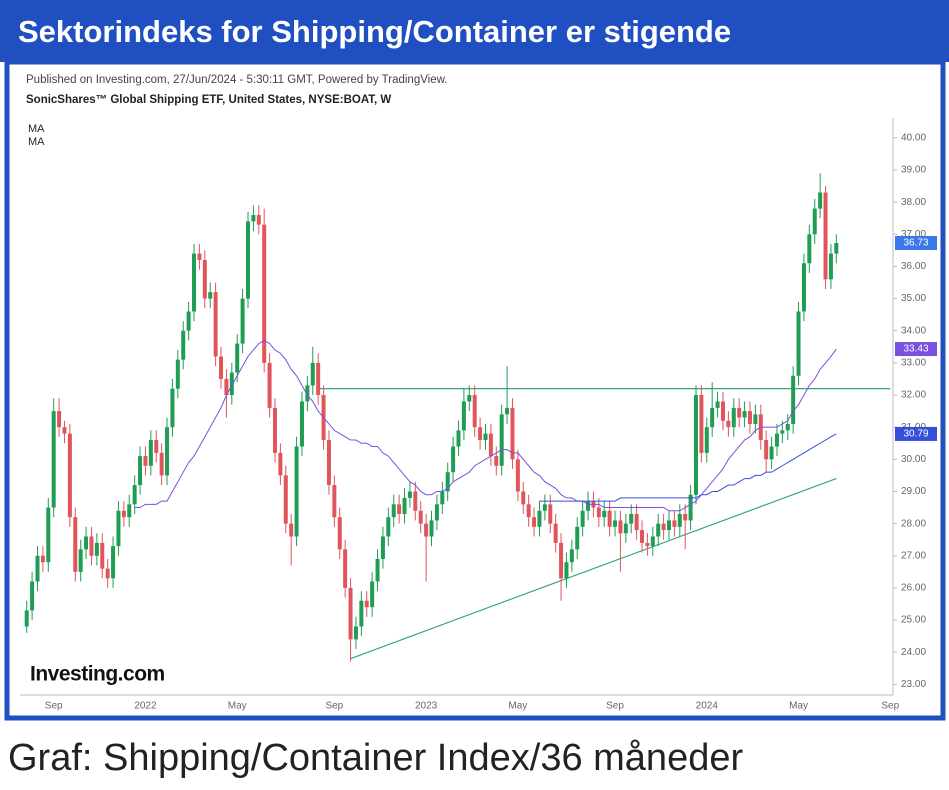 The width and height of the screenshot is (949, 790). Describe the element at coordinates (913, 555) in the screenshot. I see `y-tick-label: 27.00` at that location.